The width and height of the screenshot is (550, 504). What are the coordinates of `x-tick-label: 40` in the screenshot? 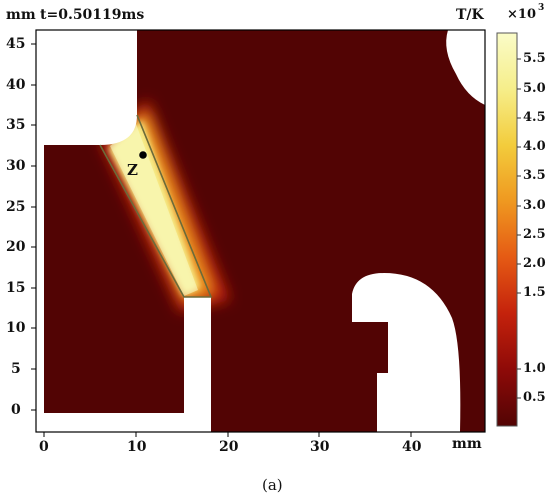 It's located at (412, 447).